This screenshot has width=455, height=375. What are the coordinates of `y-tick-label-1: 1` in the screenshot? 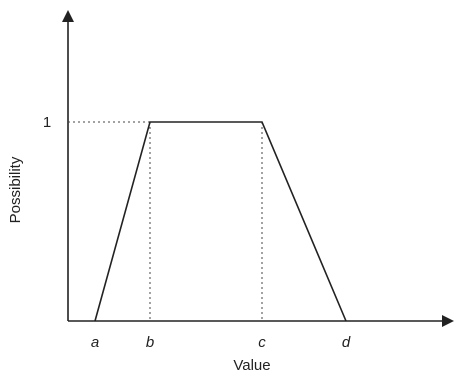 It's located at (47, 122).